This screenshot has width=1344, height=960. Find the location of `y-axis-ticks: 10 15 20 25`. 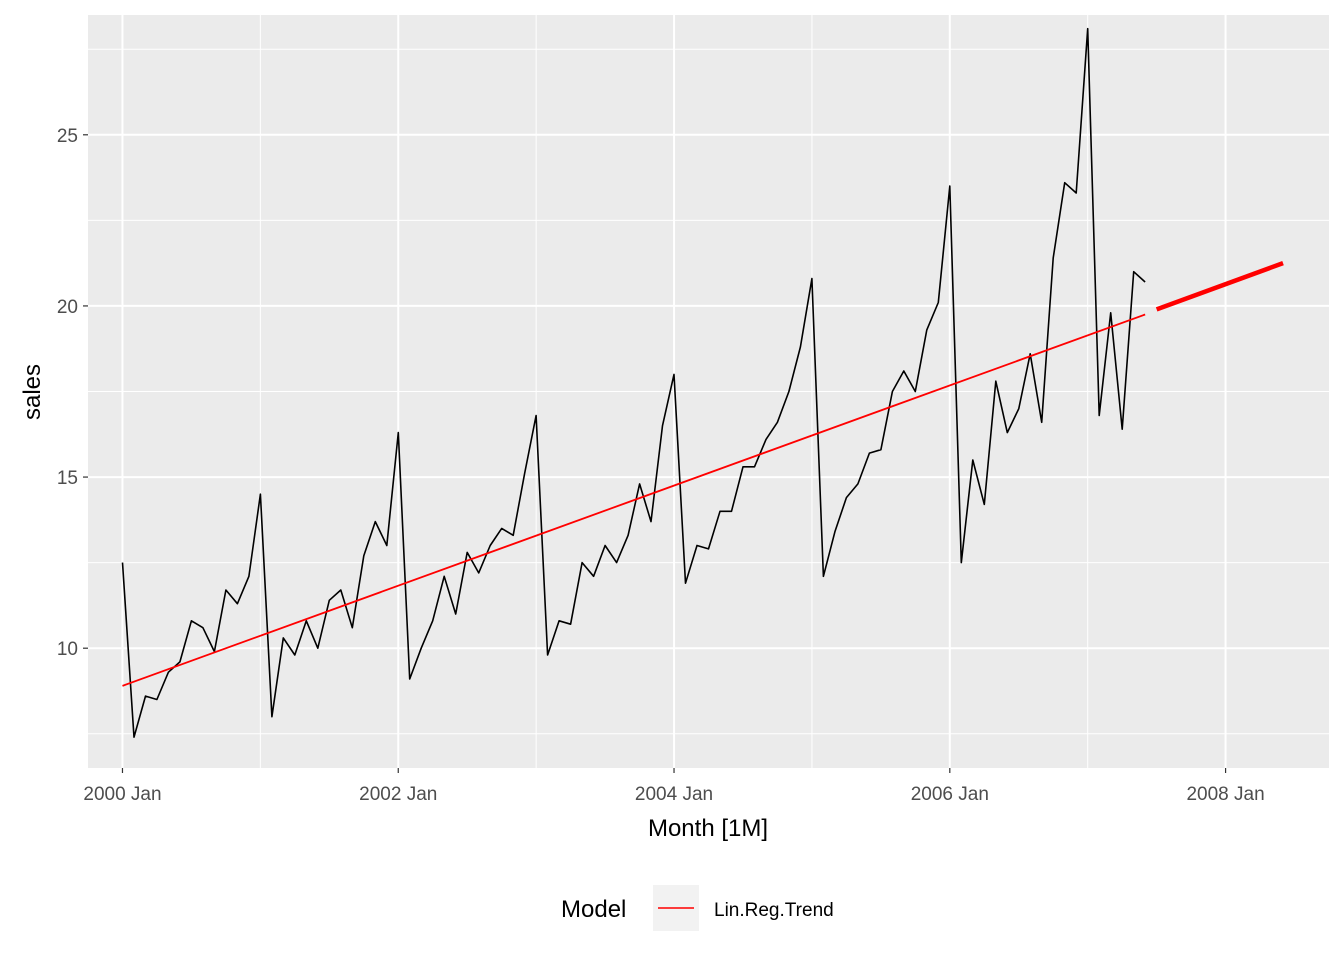

y-axis-ticks: 10 15 20 25 is located at coordinates (72, 393).